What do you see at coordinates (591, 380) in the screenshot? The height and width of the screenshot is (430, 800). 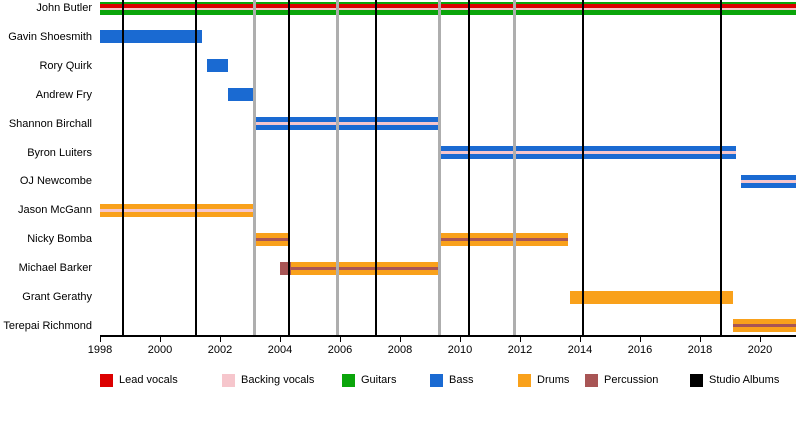 I see `legend-swatch-percussion` at bounding box center [591, 380].